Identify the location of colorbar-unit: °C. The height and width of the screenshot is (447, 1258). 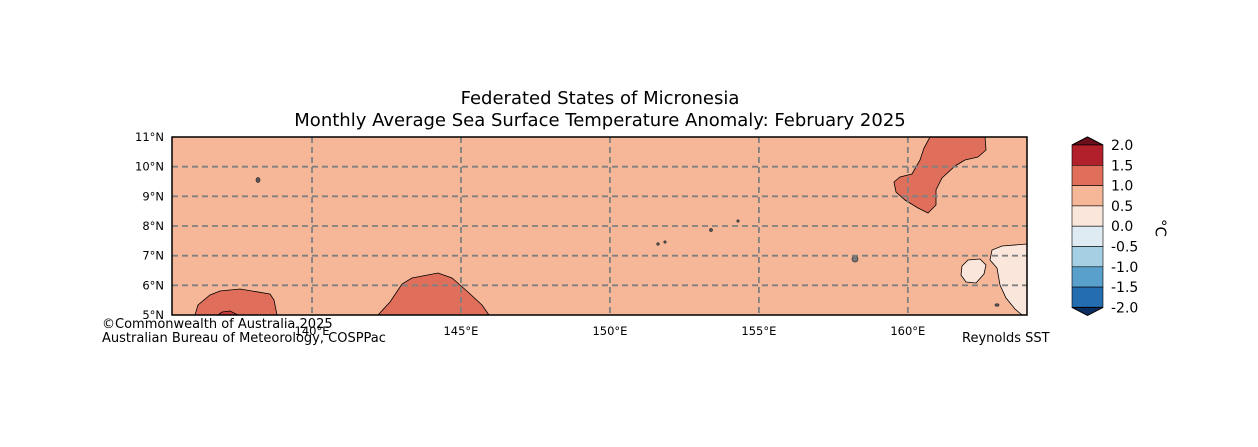
(1161, 228).